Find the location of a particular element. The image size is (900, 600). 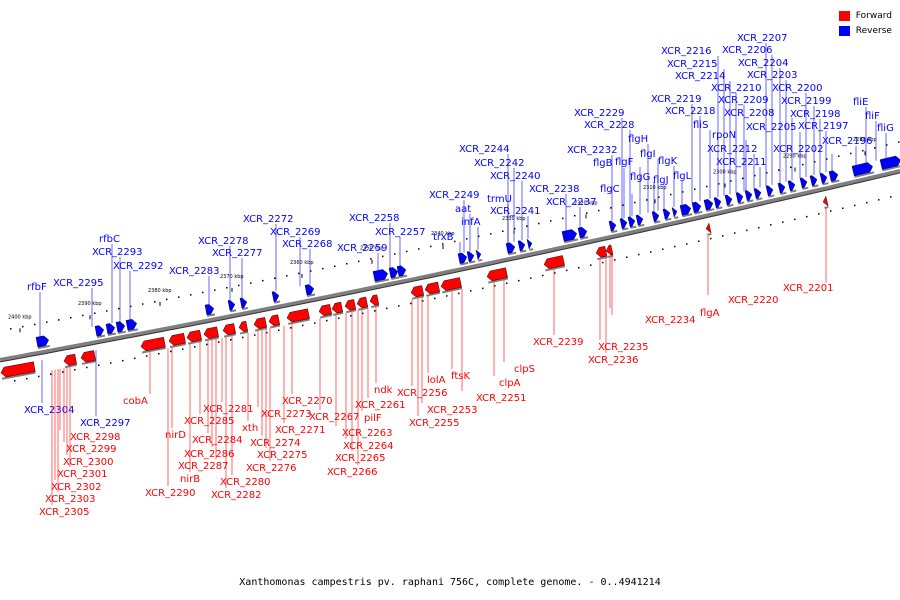

reverse-gene-label: XCR_2278 is located at coordinates (223, 241).